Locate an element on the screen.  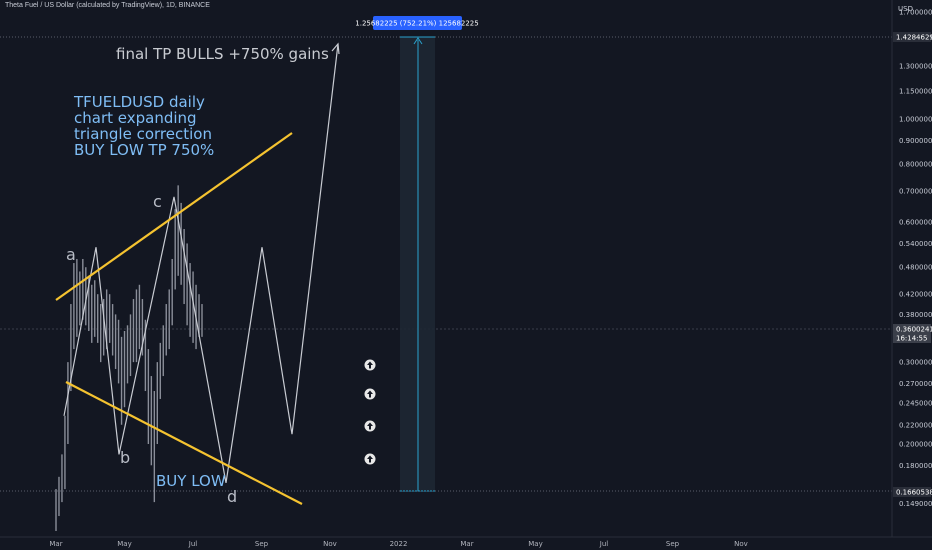
y-tick-label: 0.90000000 is located at coordinates (915, 141).